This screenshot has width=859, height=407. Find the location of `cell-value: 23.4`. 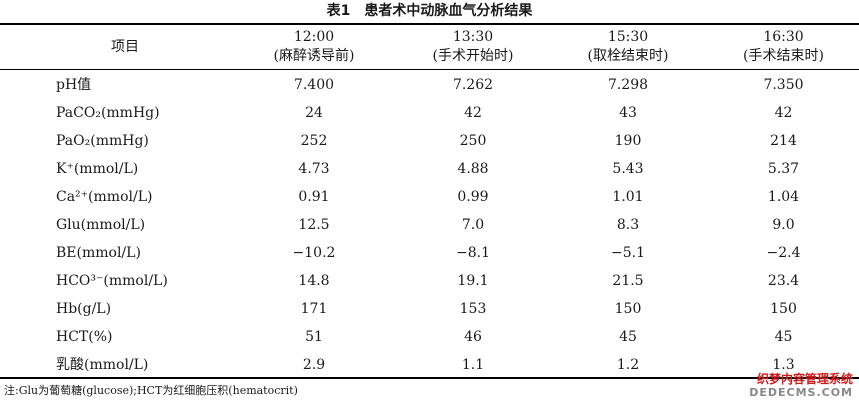

cell-value: 23.4 is located at coordinates (783, 281).